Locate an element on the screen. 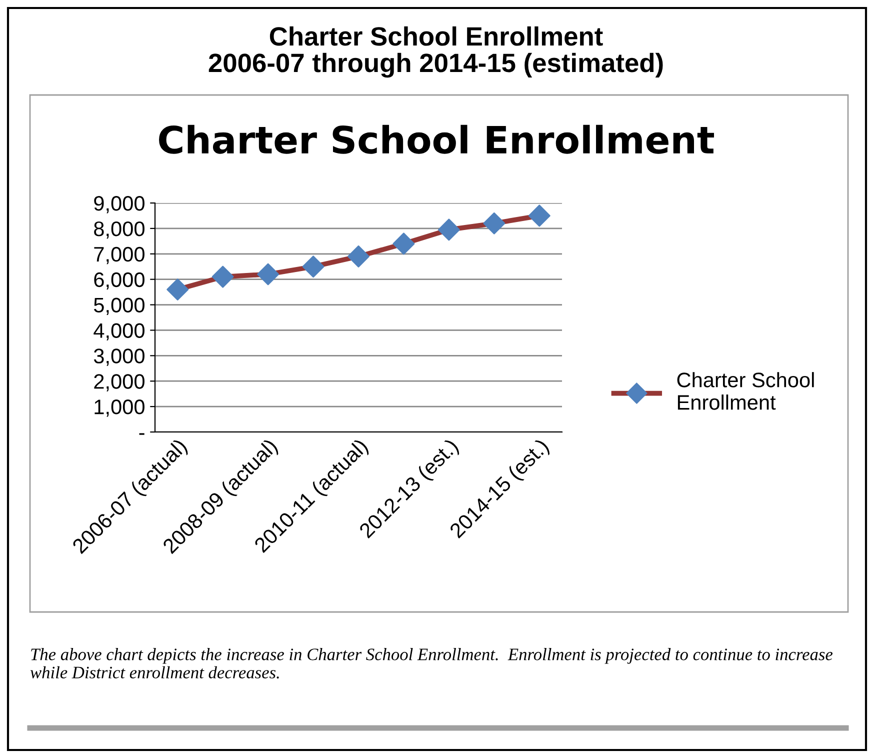 This screenshot has height=753, width=872. y-tick-label: 2,000 is located at coordinates (119, 383).